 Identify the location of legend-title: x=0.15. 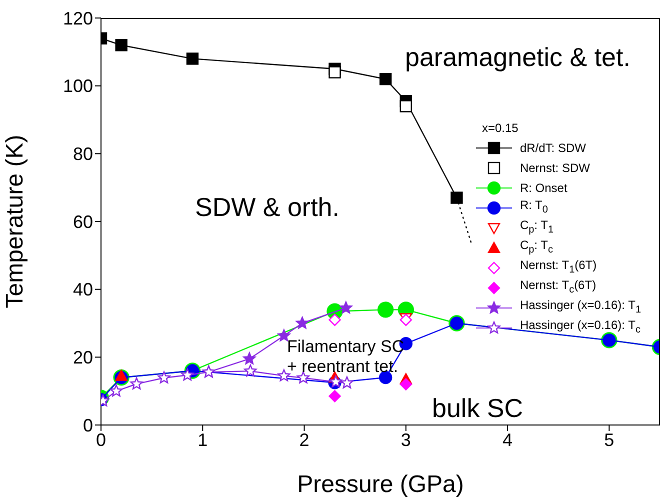
(500, 128).